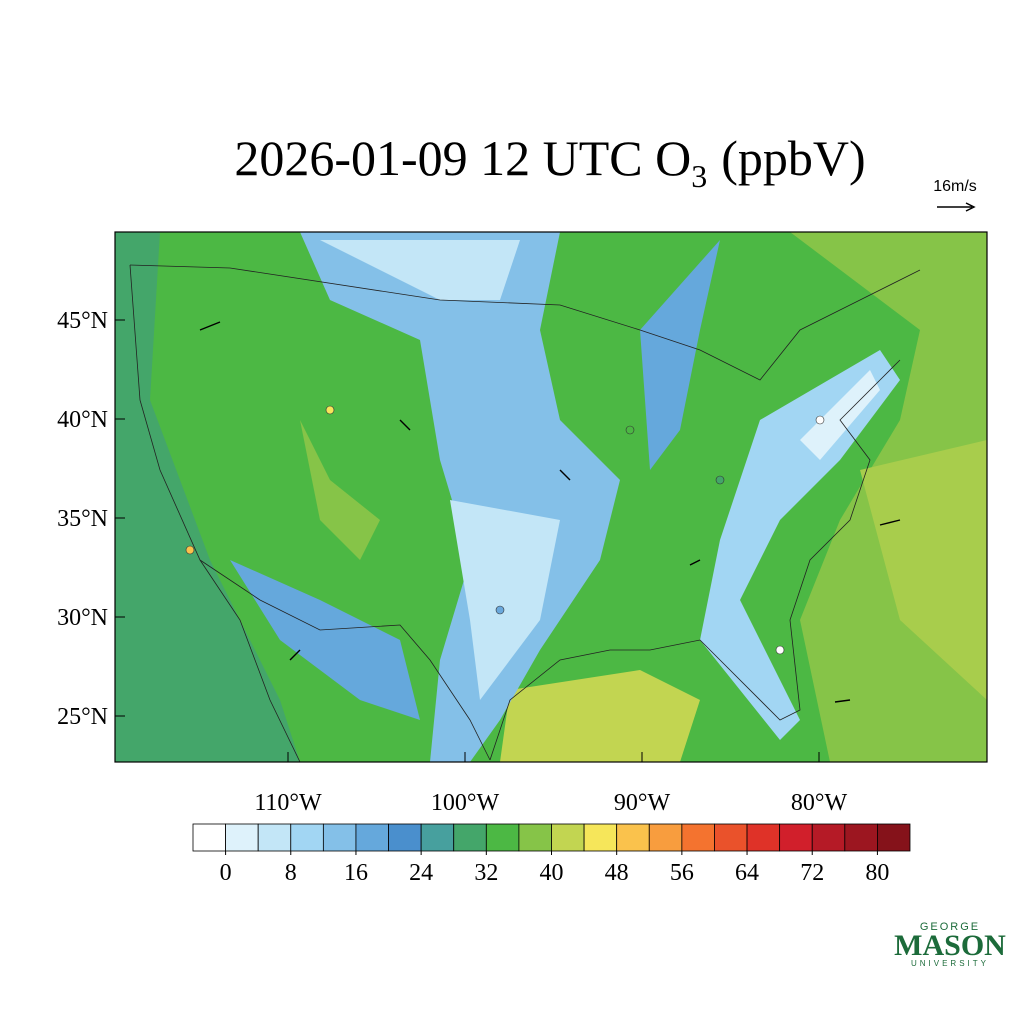  I want to click on logo-main: MASON, so click(950, 945).